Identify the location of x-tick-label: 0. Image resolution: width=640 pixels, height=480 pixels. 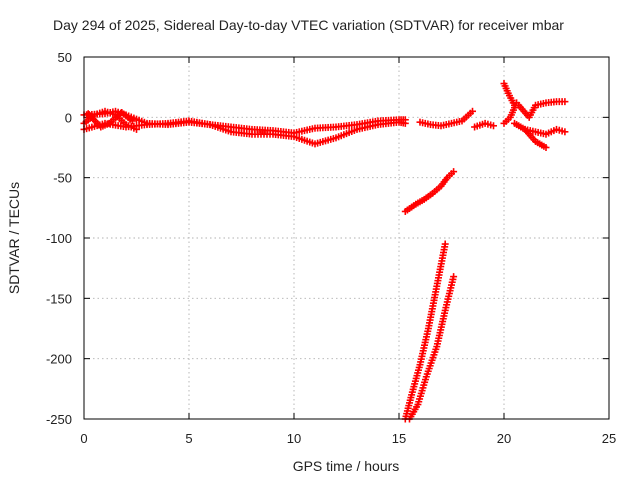
(83, 438).